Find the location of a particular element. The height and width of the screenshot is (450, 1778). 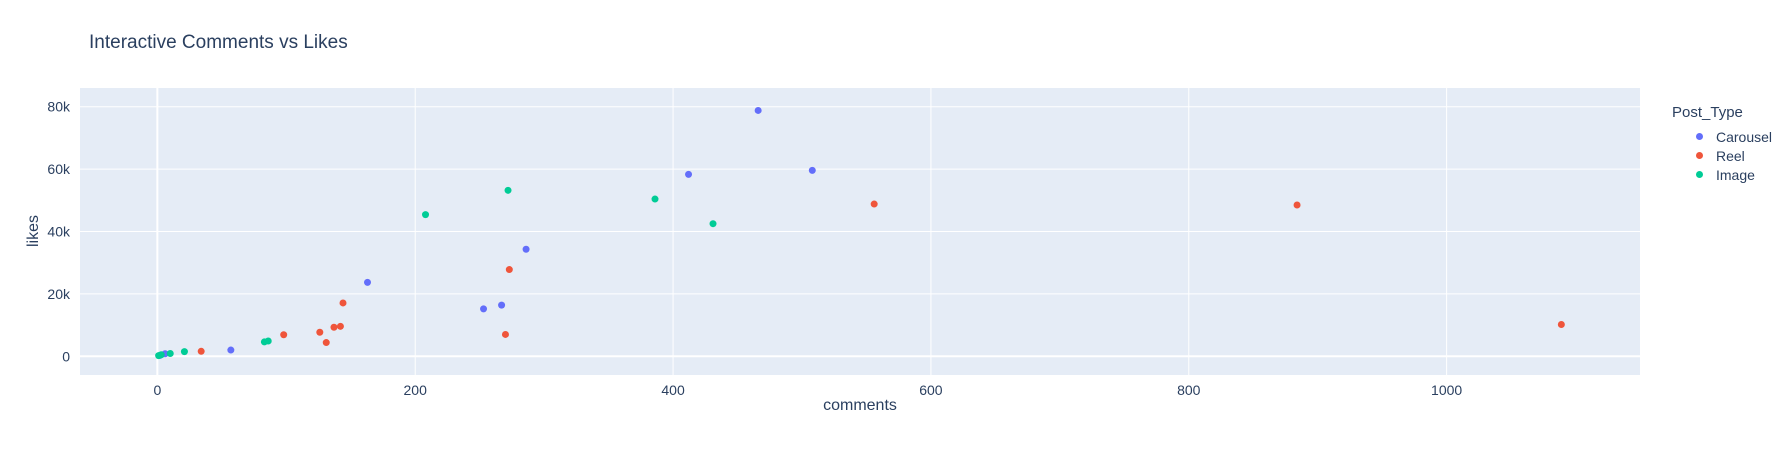

y-tick-label: 20k is located at coordinates (59, 294).